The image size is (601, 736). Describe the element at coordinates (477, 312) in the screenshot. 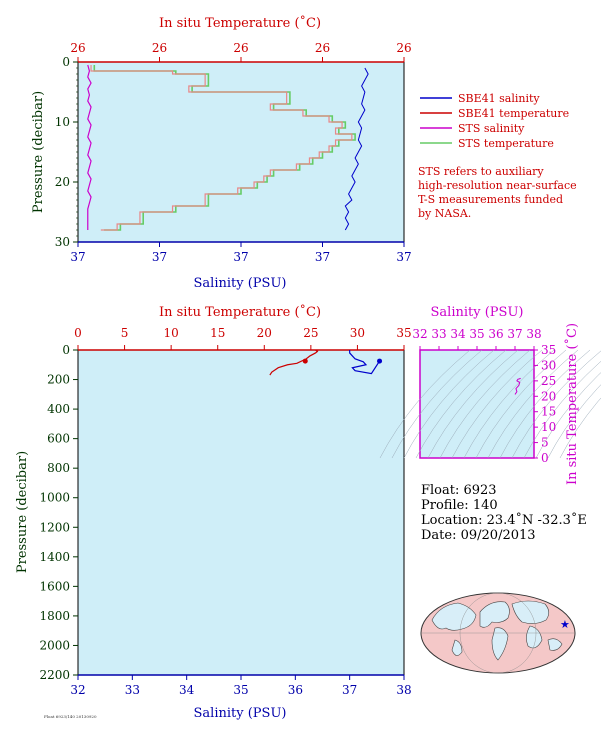

I see `ts-top-axis-label: Salinity (PSU)` at that location.